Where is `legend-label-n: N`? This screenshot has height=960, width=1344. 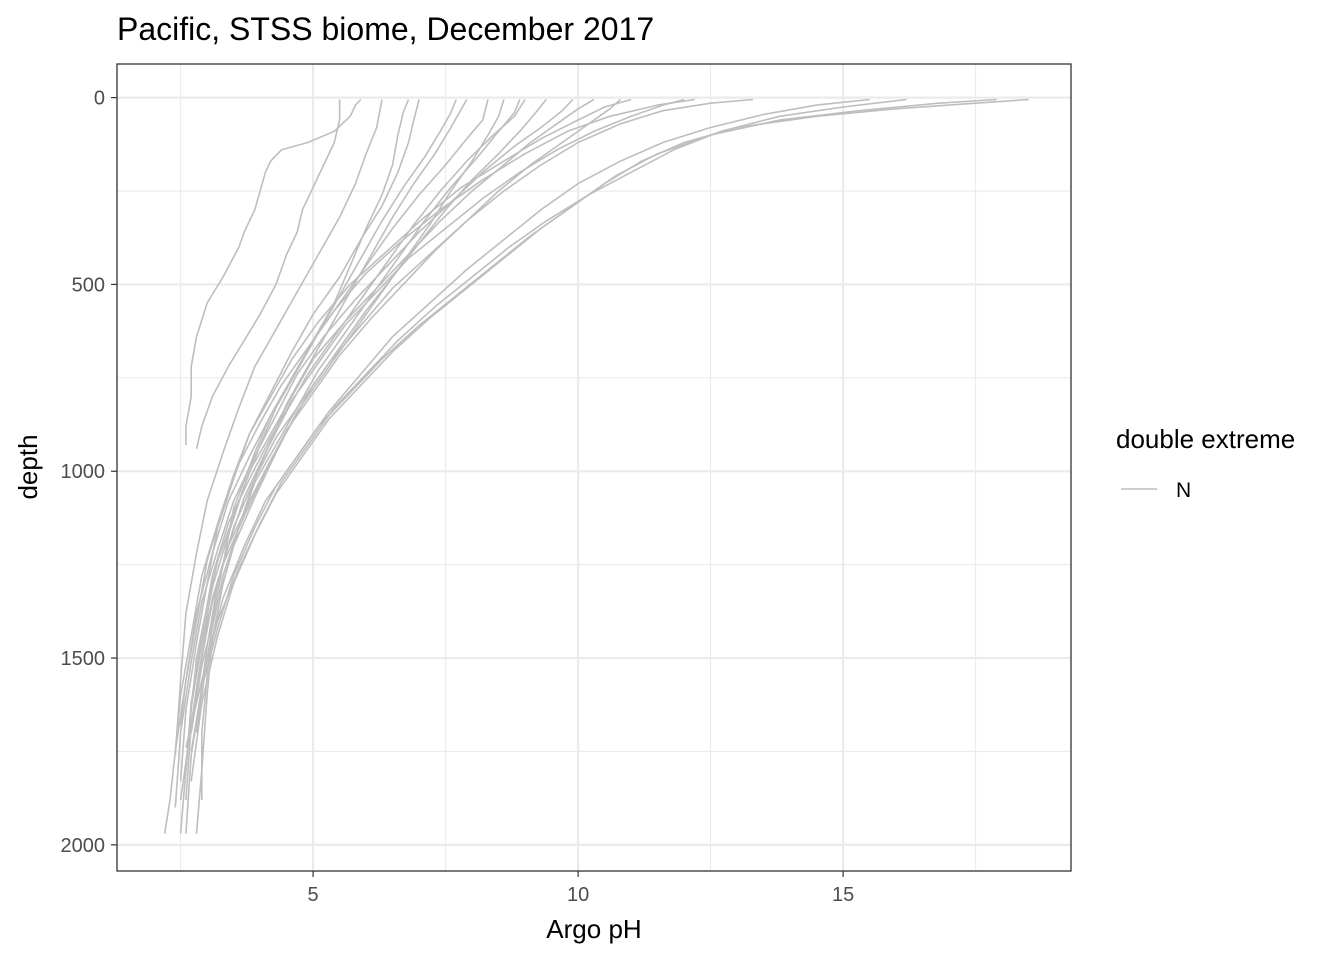
legend-label-n: N is located at coordinates (1183, 490).